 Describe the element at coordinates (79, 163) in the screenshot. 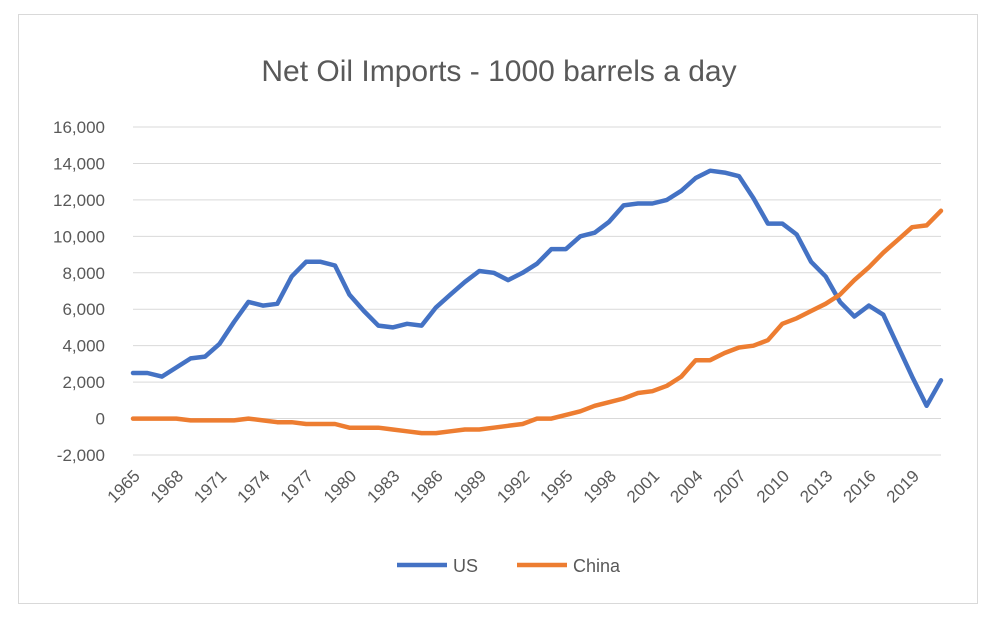

I see `y-tick-label: 14,000` at that location.